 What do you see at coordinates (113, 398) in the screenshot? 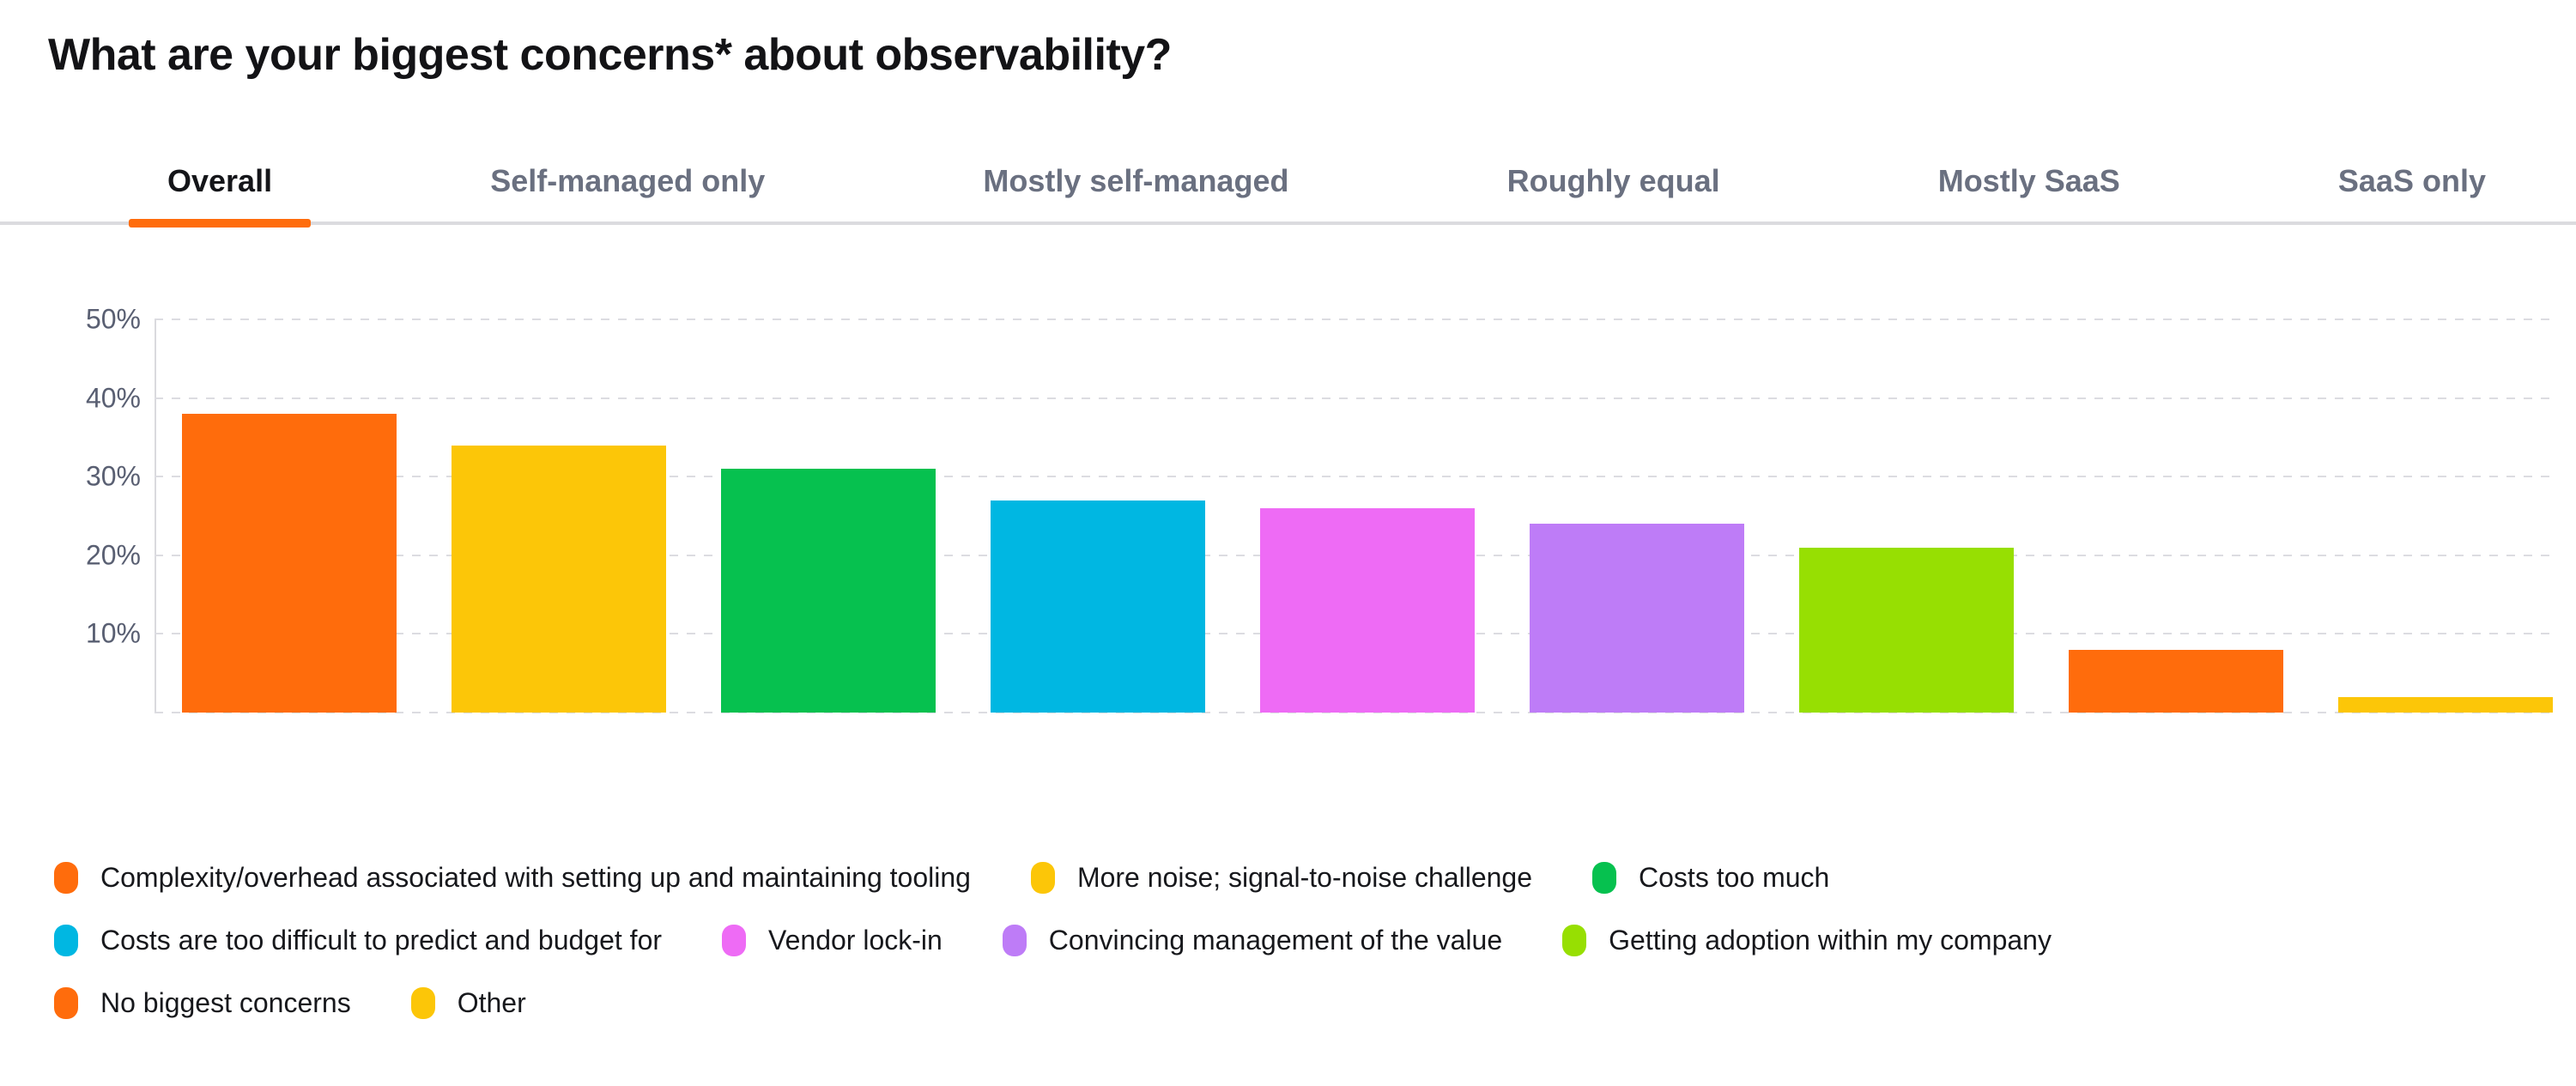
I see `y-tick-label: 40%` at bounding box center [113, 398].